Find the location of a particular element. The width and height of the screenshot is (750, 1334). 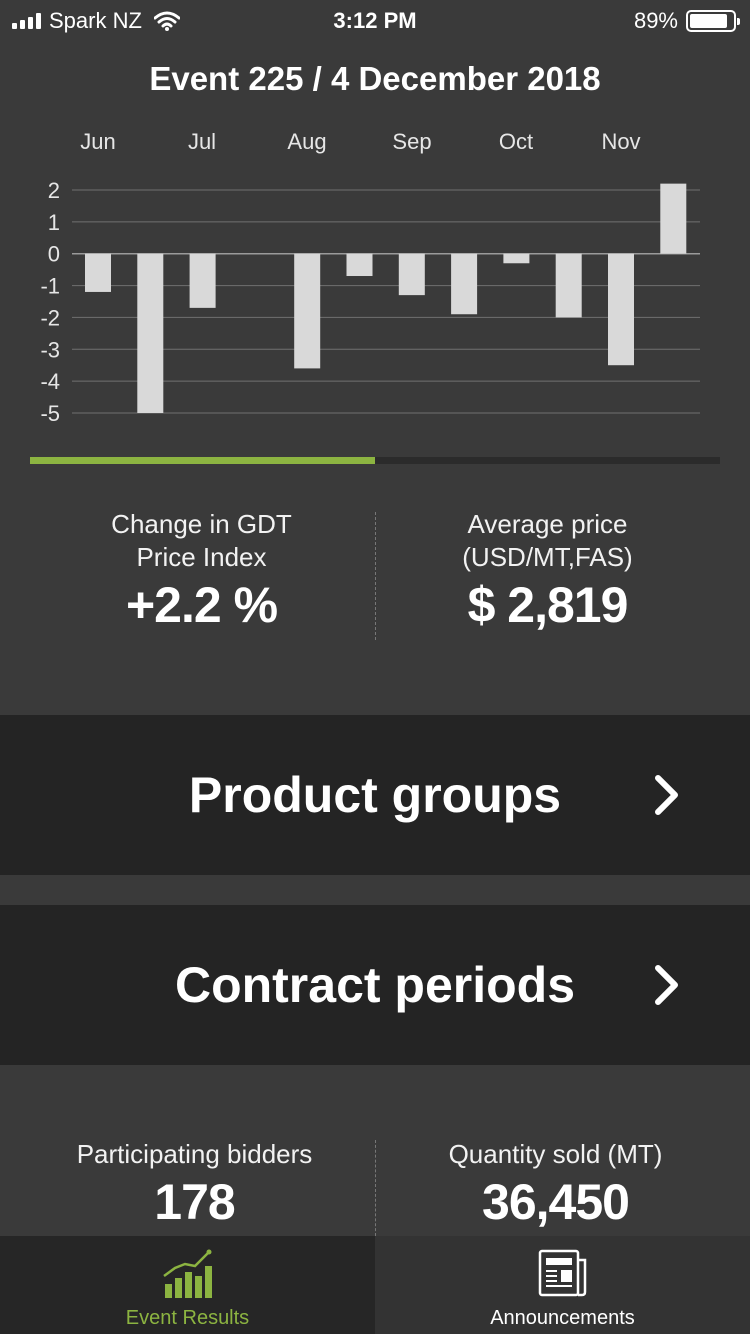

product-groups-row: Product groups is located at coordinates (375, 795).